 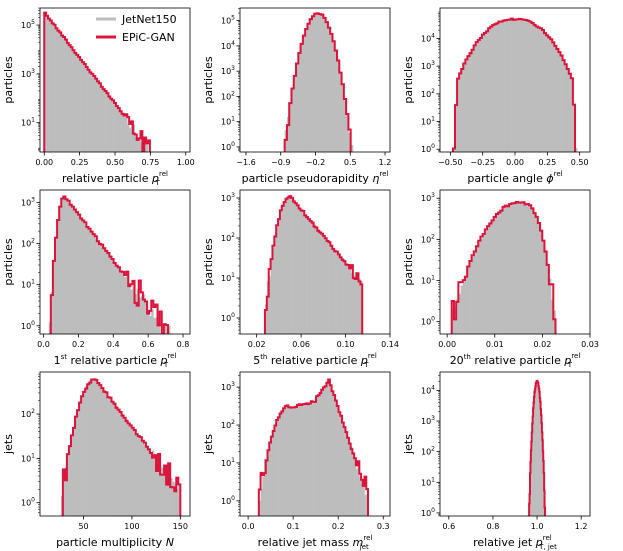 What do you see at coordinates (115, 178) in the screenshot?
I see `p1-xlabel: relative particle prel T` at bounding box center [115, 178].